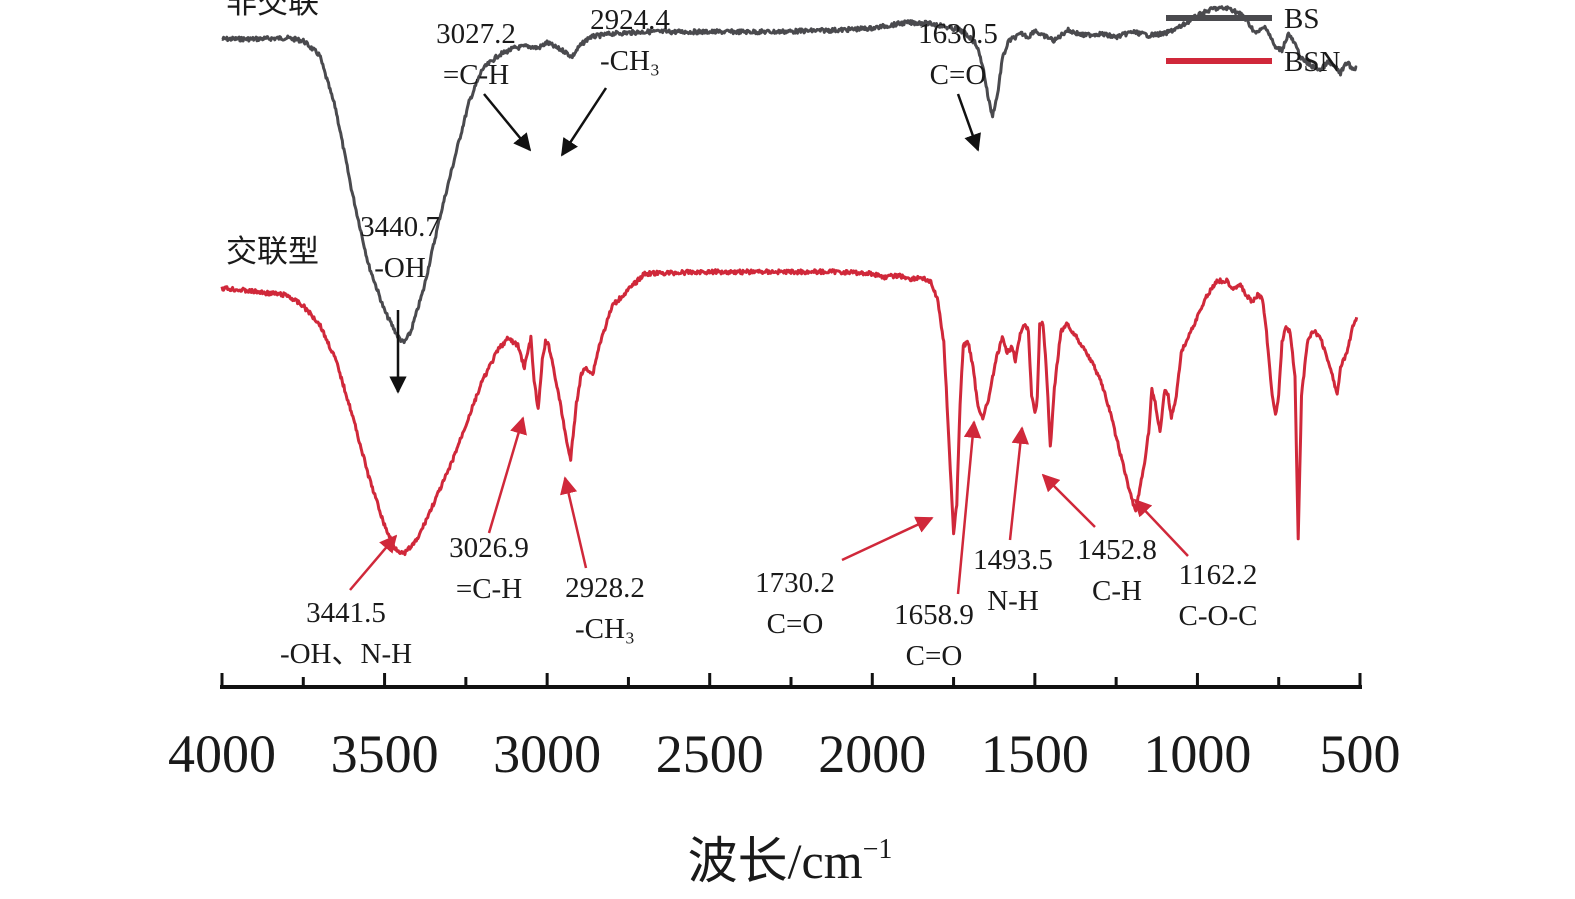 The image size is (1575, 899). What do you see at coordinates (795, 603) in the screenshot?
I see `peak-annotation-bsn-1730: 1730.2 C=O` at bounding box center [795, 603].